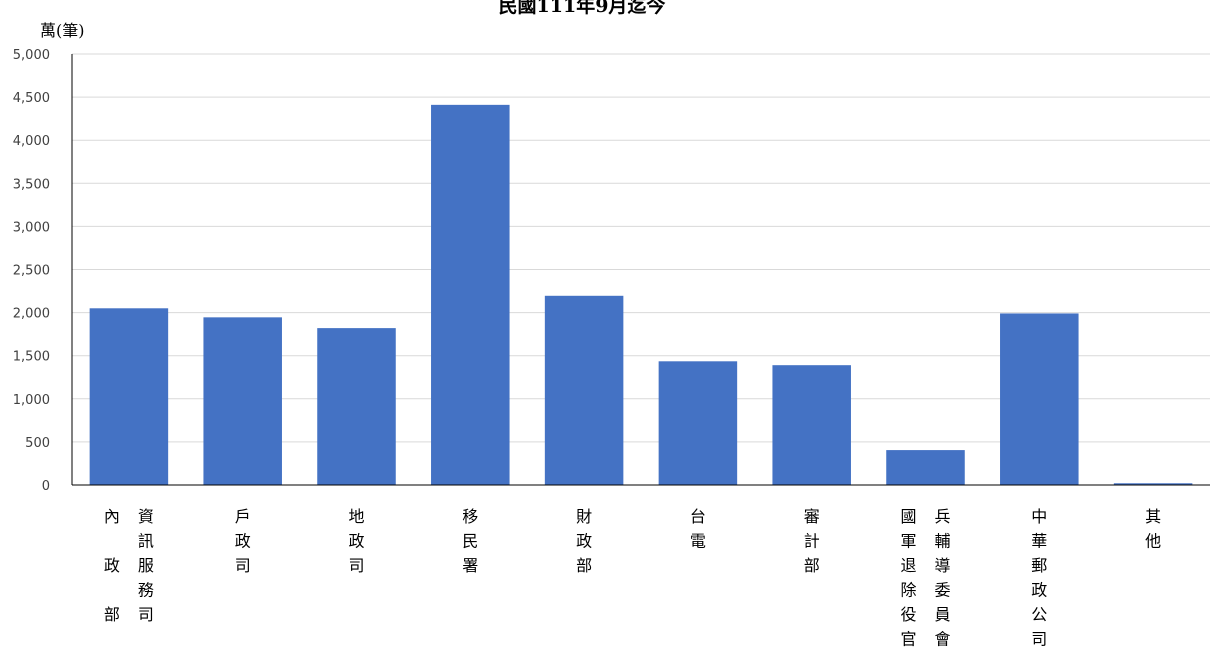  I want to click on x-category-char: 計, so click(812, 541).